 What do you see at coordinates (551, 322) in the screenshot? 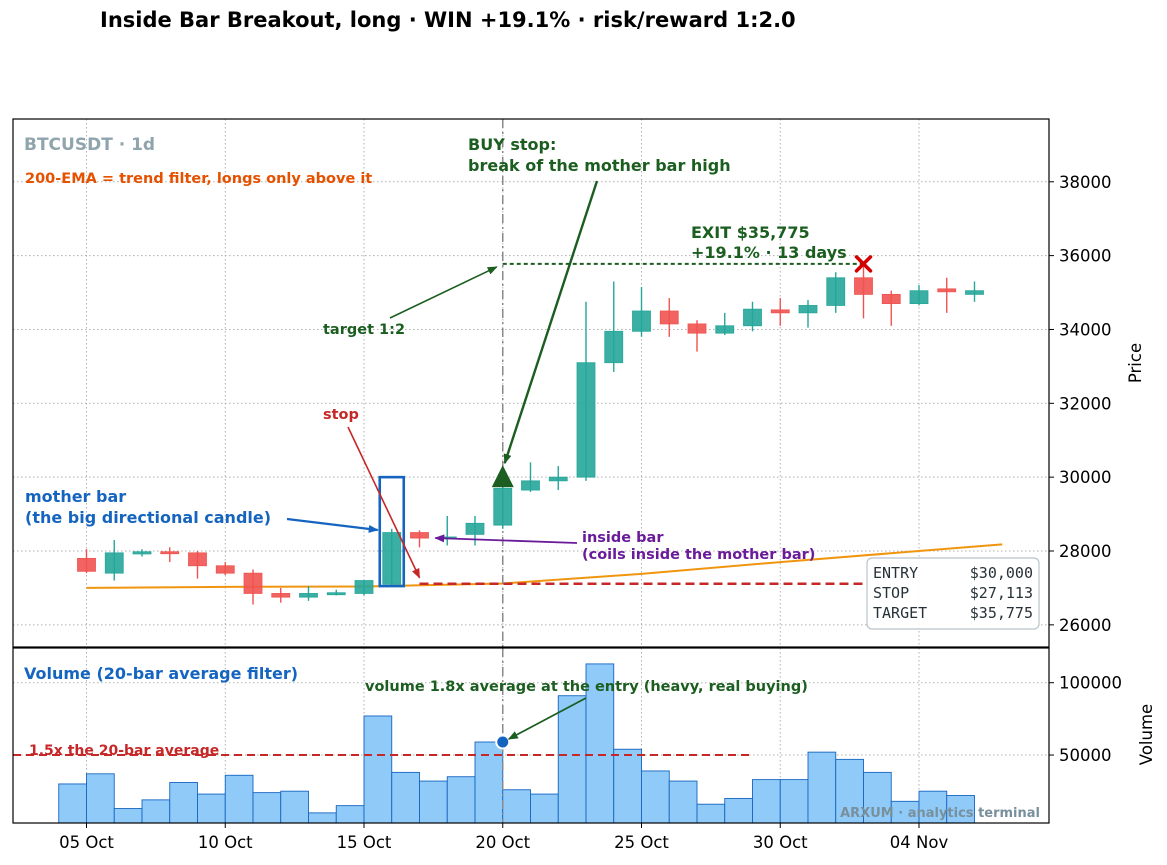
I see `buy-stop-arrow` at bounding box center [551, 322].